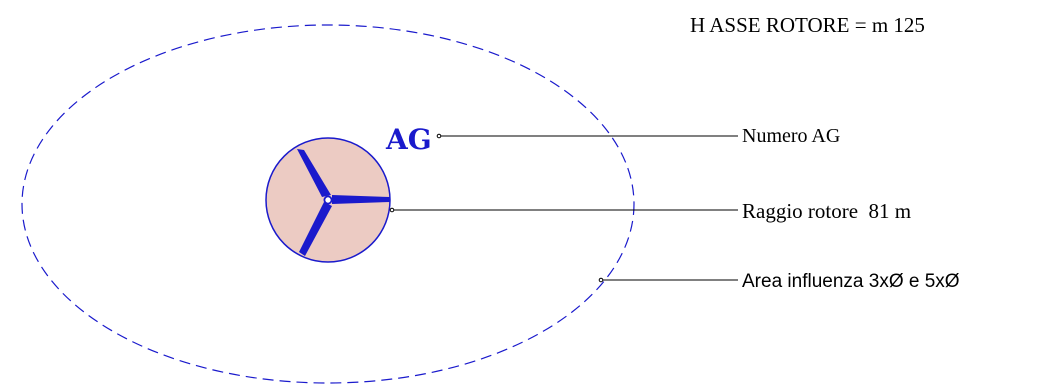  What do you see at coordinates (826, 211) in the screenshot?
I see `rotor-radius-label: Raggio rotore 81 m` at bounding box center [826, 211].